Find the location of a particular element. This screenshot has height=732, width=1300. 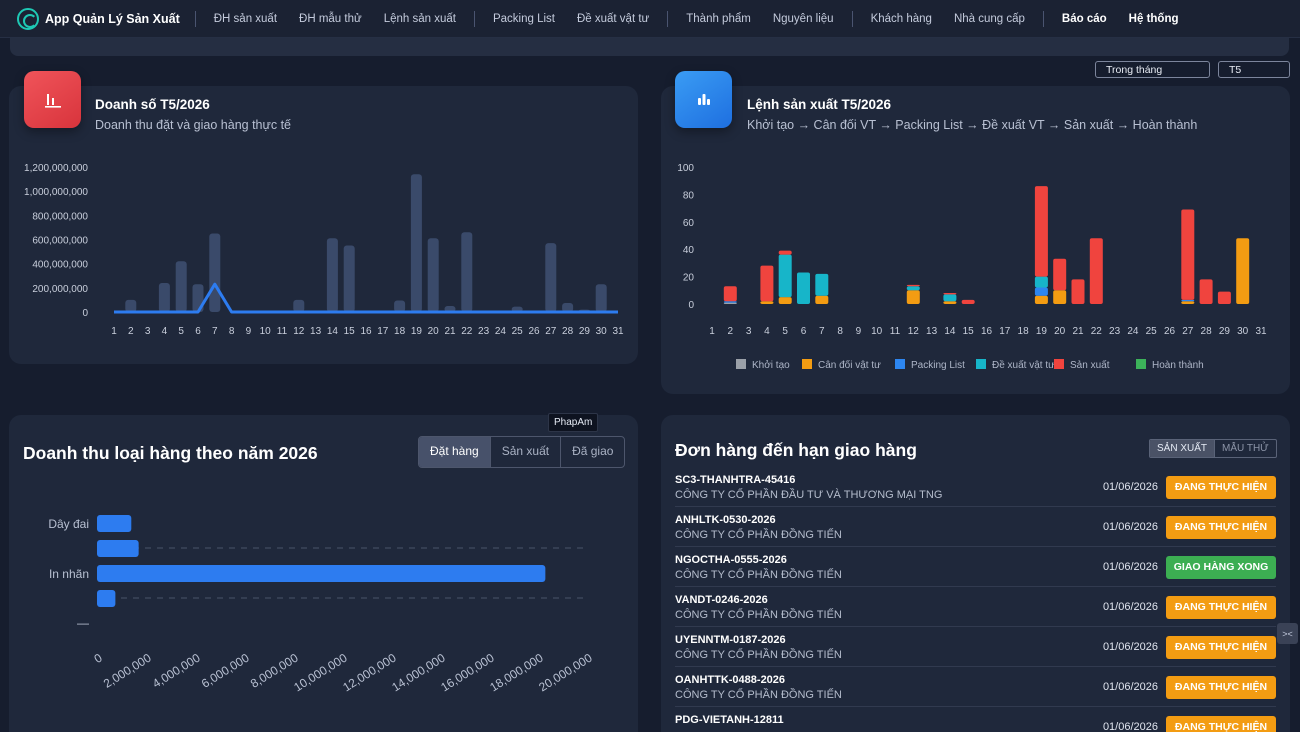

nav-item: Nguyên liệu is located at coordinates (803, 18).